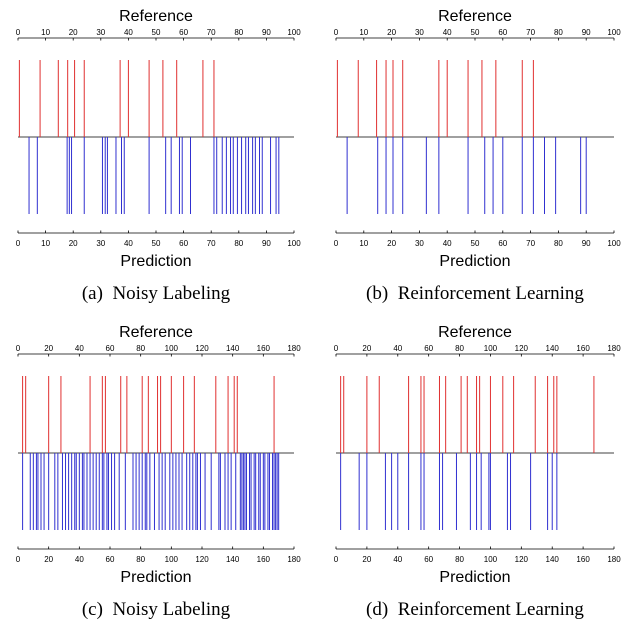 The height and width of the screenshot is (629, 634). What do you see at coordinates (475, 609) in the screenshot?
I see `panel-caption: (d) Reinforcement Learning` at bounding box center [475, 609].